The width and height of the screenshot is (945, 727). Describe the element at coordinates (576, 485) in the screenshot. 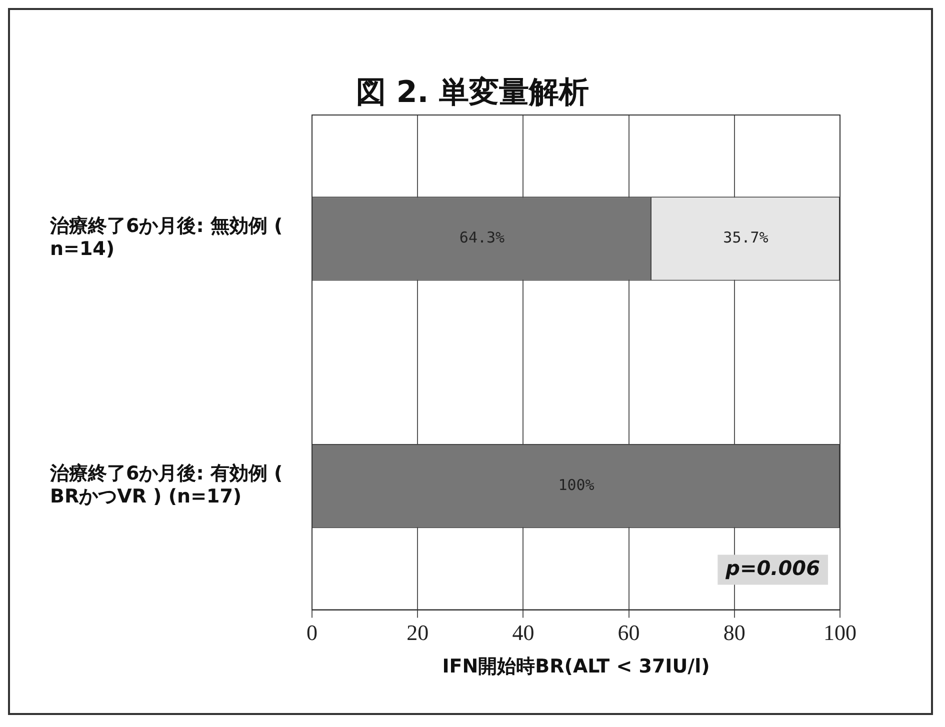

I see `data-label: 100%` at that location.